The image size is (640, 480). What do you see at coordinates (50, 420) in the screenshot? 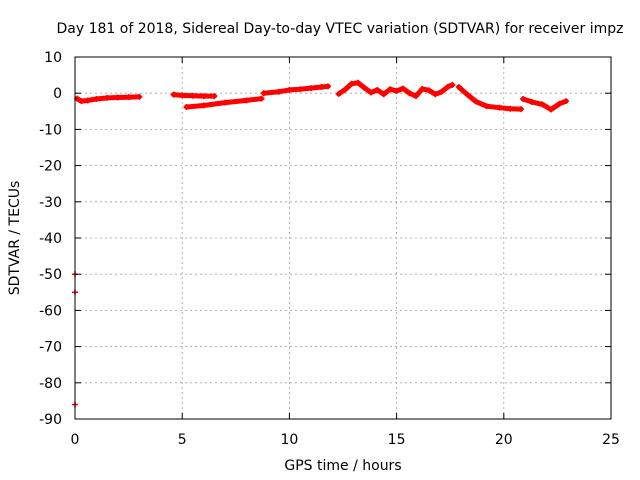
I see `y-tick-label: -90` at bounding box center [50, 420].